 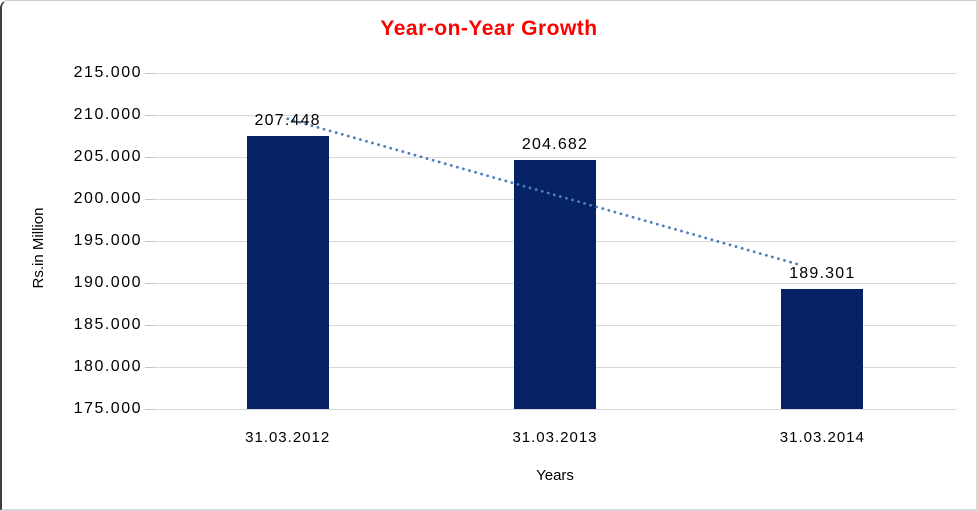 What do you see at coordinates (555, 144) in the screenshot?
I see `bar-data-label: 204.682` at bounding box center [555, 144].